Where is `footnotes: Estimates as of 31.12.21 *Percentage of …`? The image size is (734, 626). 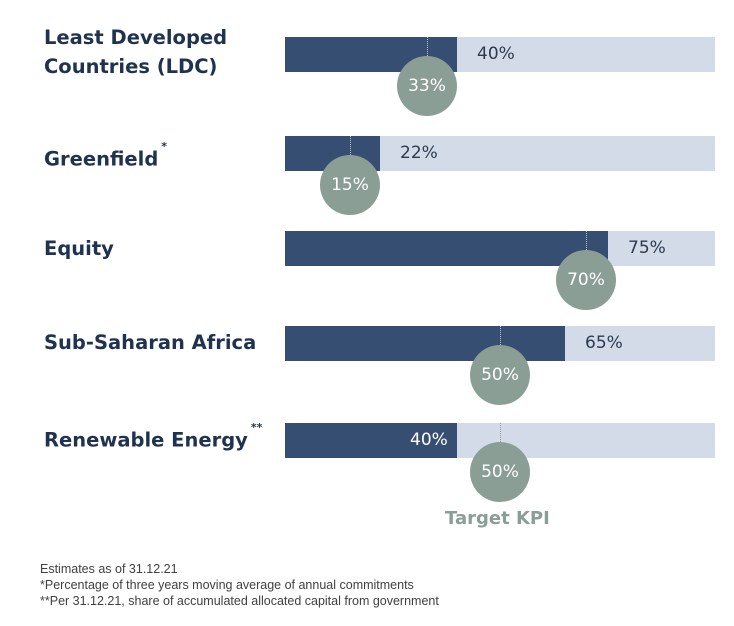
footnotes: Estimates as of 31.12.21 *Percentage of … is located at coordinates (239, 585).